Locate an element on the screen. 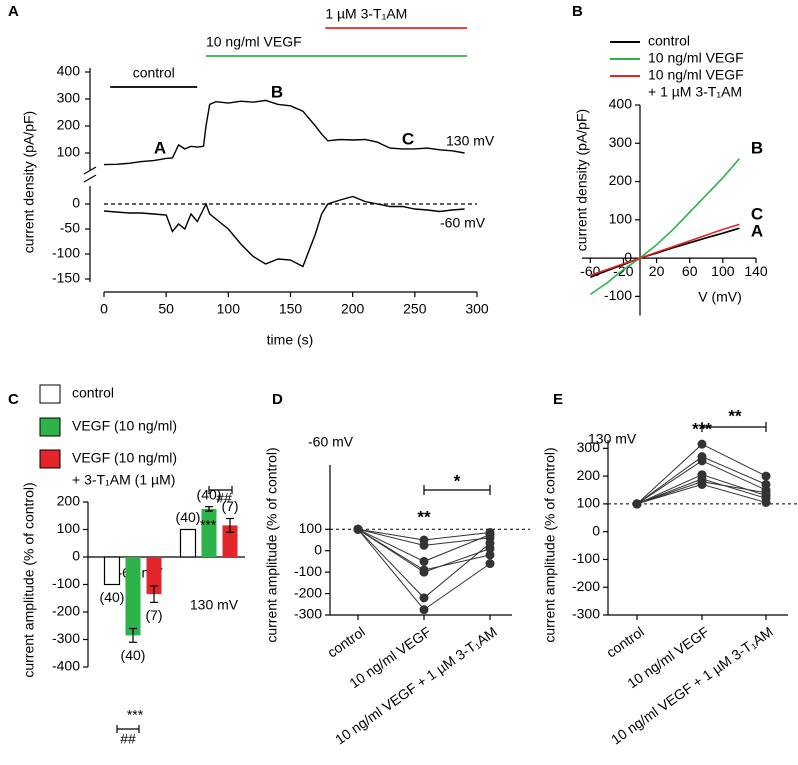 The width and height of the screenshot is (798, 765). x-axis-label: time (s) is located at coordinates (290, 340).